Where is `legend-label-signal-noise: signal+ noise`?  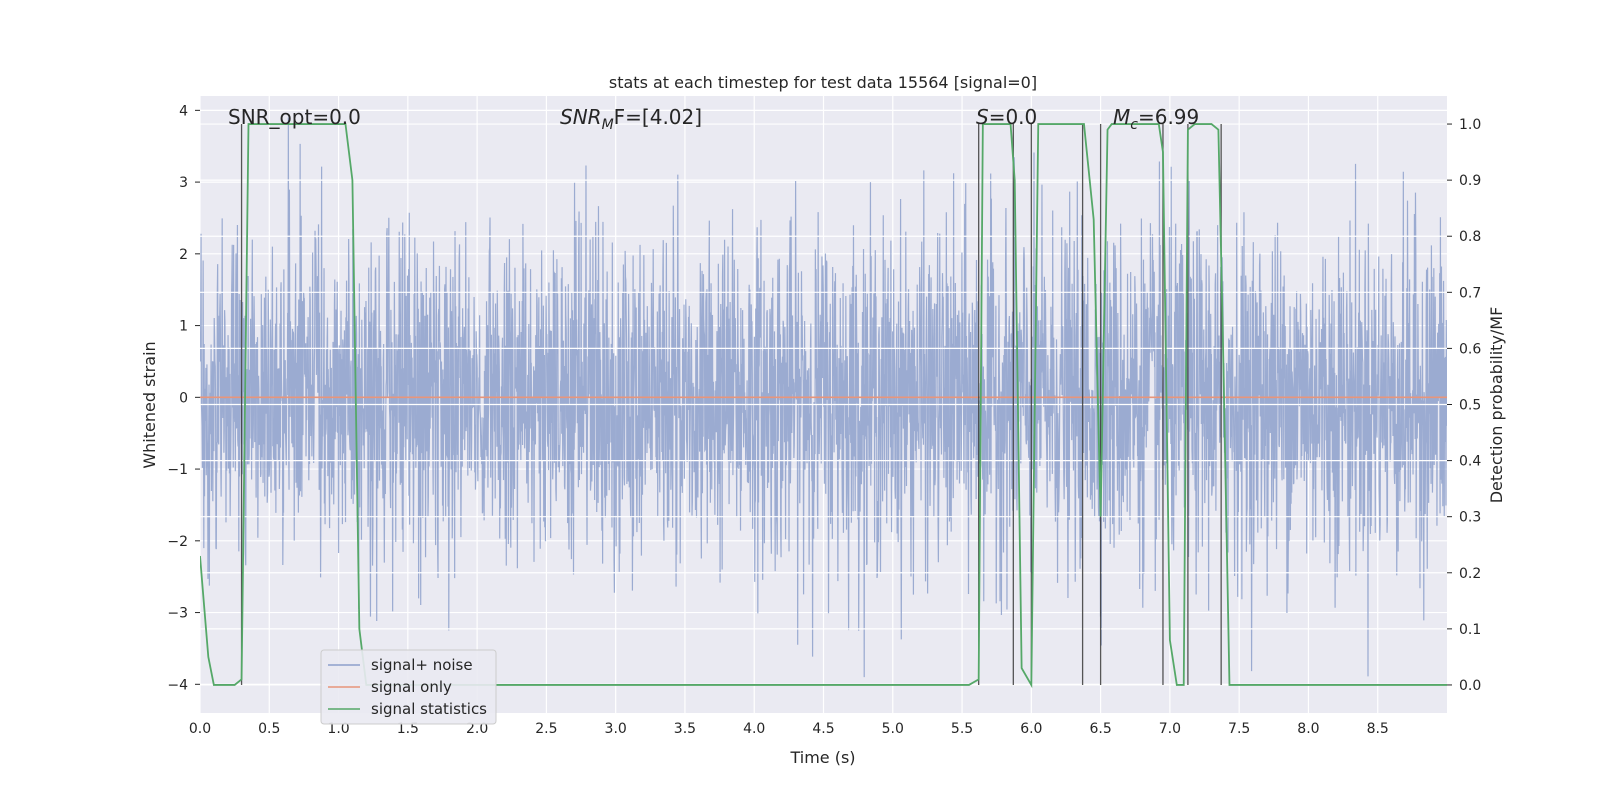
legend-label-signal-noise: signal+ noise is located at coordinates (422, 665).